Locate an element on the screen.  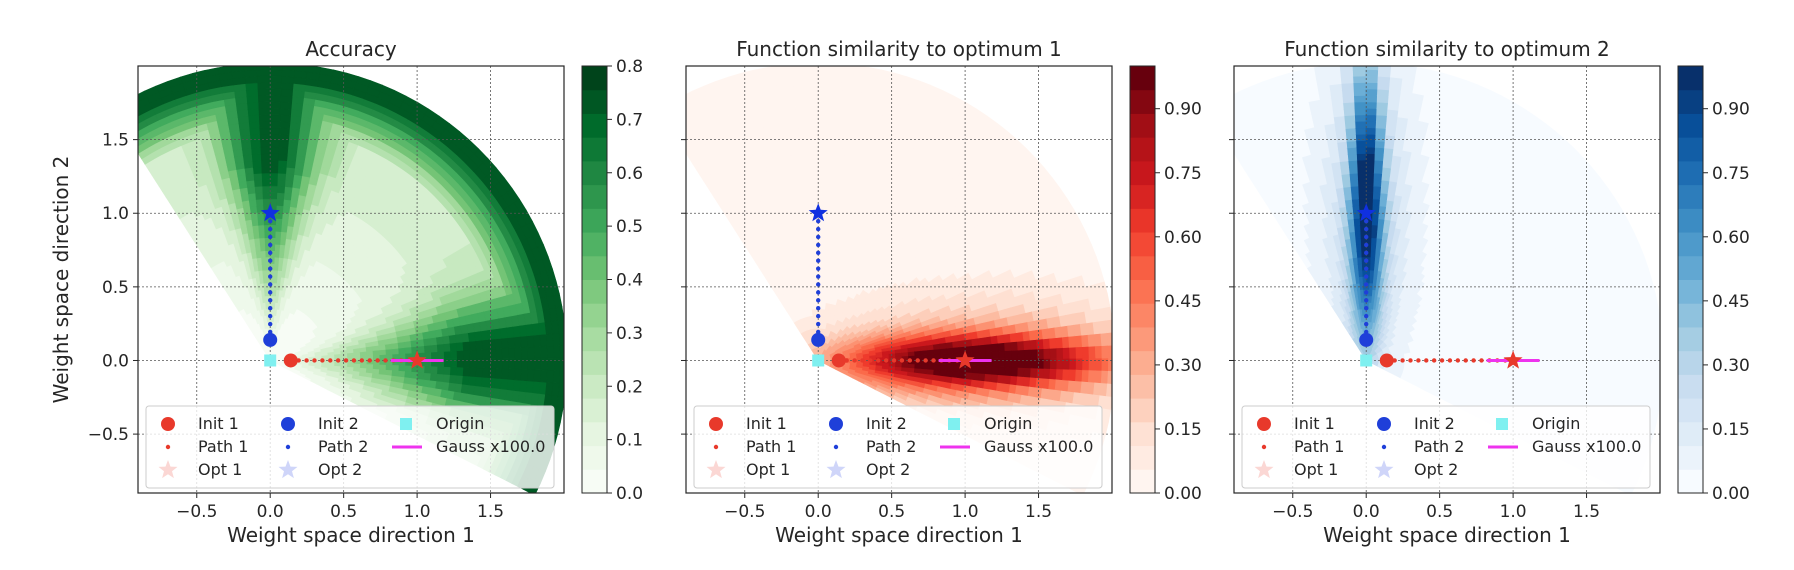
legend-frame is located at coordinates (350, 447).